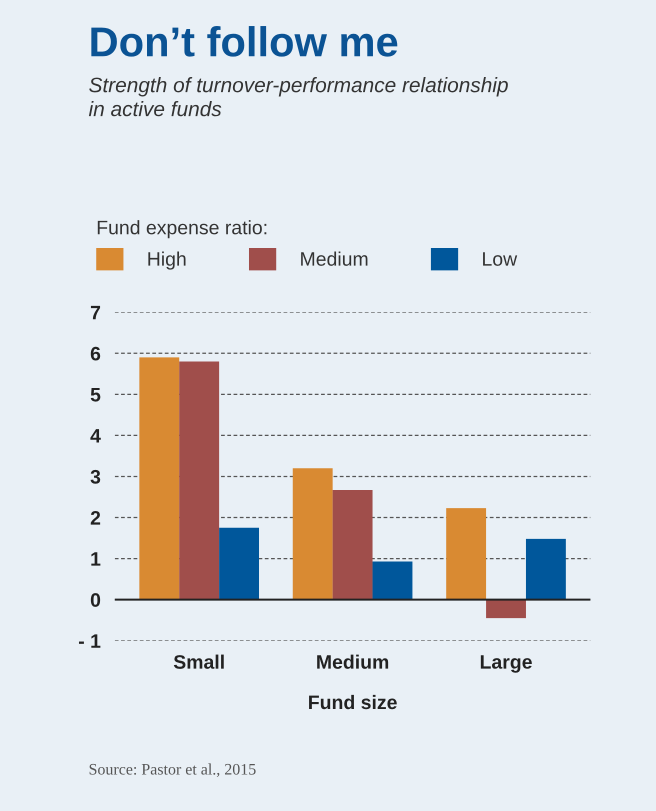 The image size is (656, 811). What do you see at coordinates (95, 477) in the screenshot?
I see `y-tick-label: 3` at bounding box center [95, 477].